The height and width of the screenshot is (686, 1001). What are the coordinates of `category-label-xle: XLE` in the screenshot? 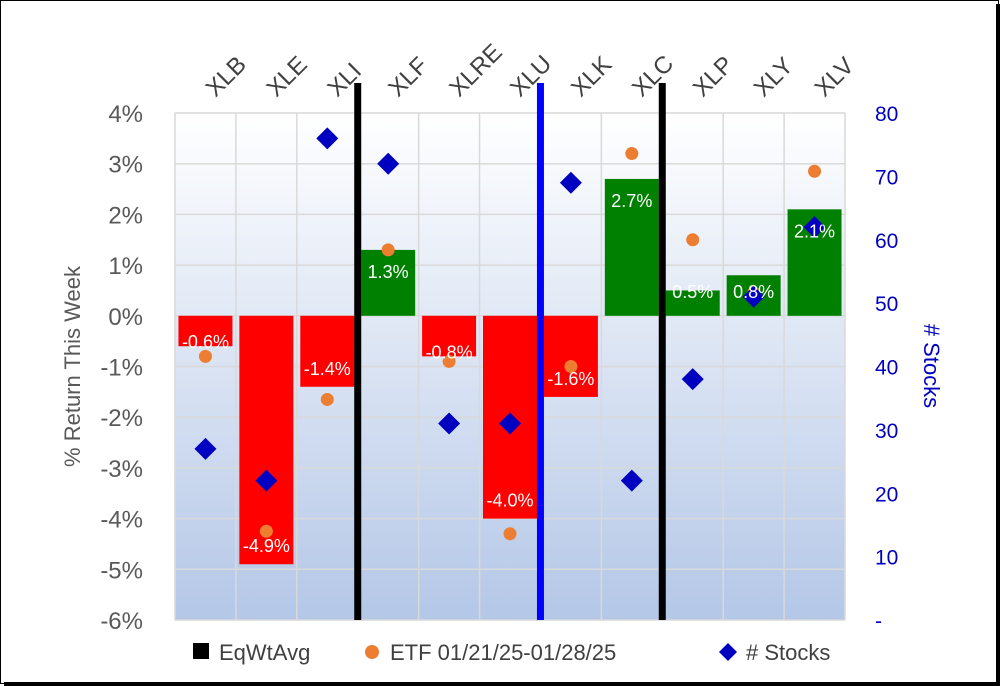 It's located at (287, 76).